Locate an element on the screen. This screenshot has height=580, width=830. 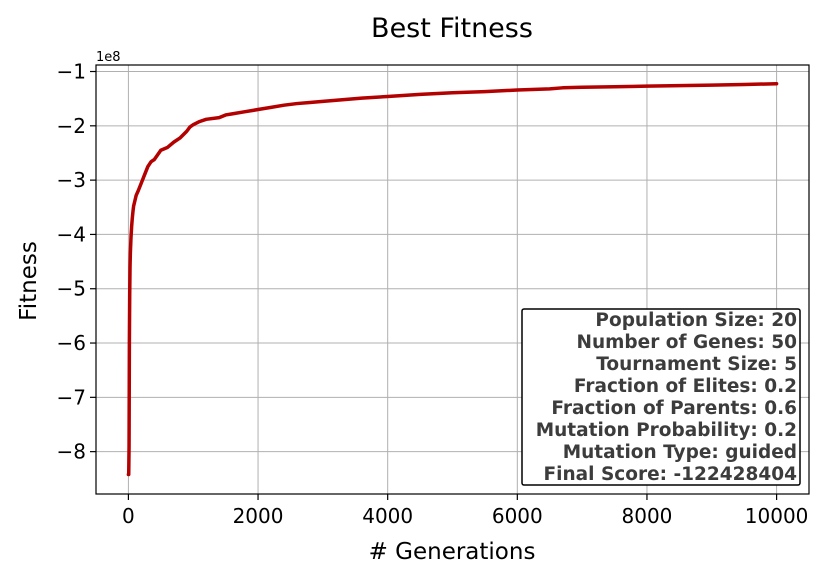
chart-title: Best Fitness is located at coordinates (452, 28).